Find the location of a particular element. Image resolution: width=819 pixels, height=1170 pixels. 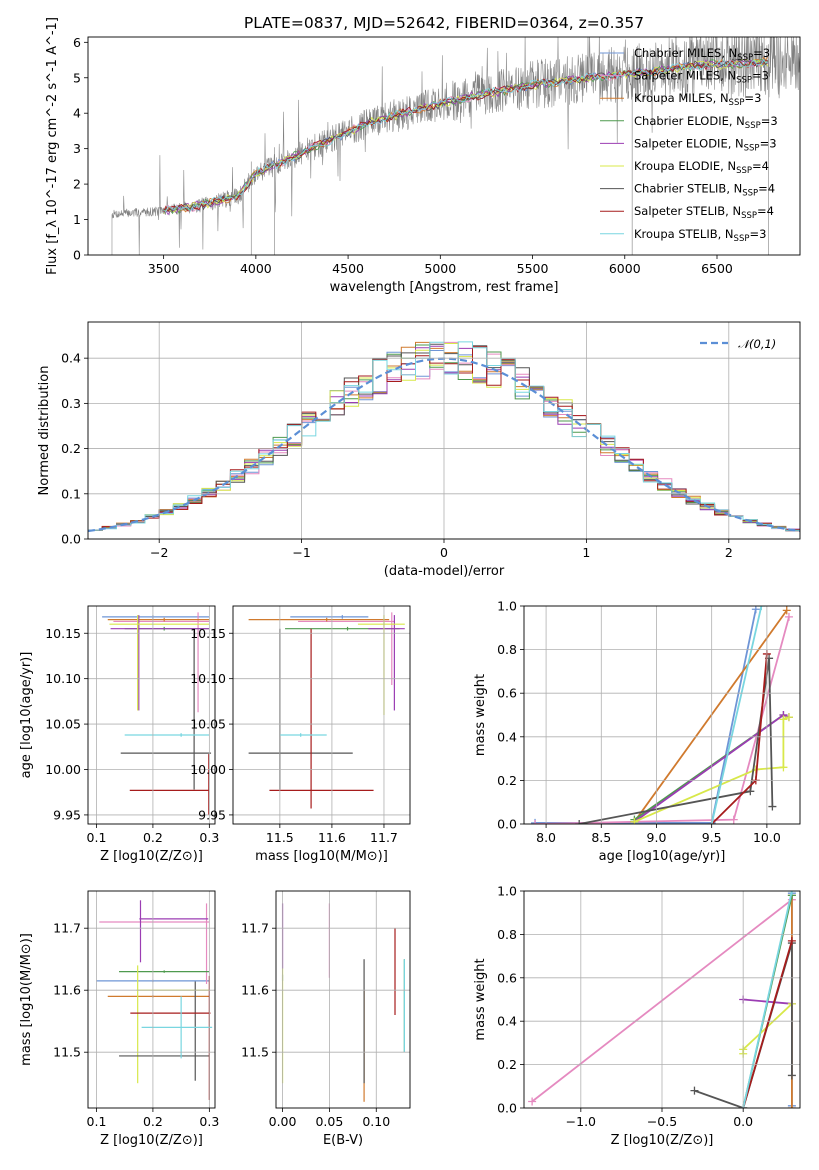

legend-entry: Kroupa MILES, NSSP=3 is located at coordinates (697, 99).